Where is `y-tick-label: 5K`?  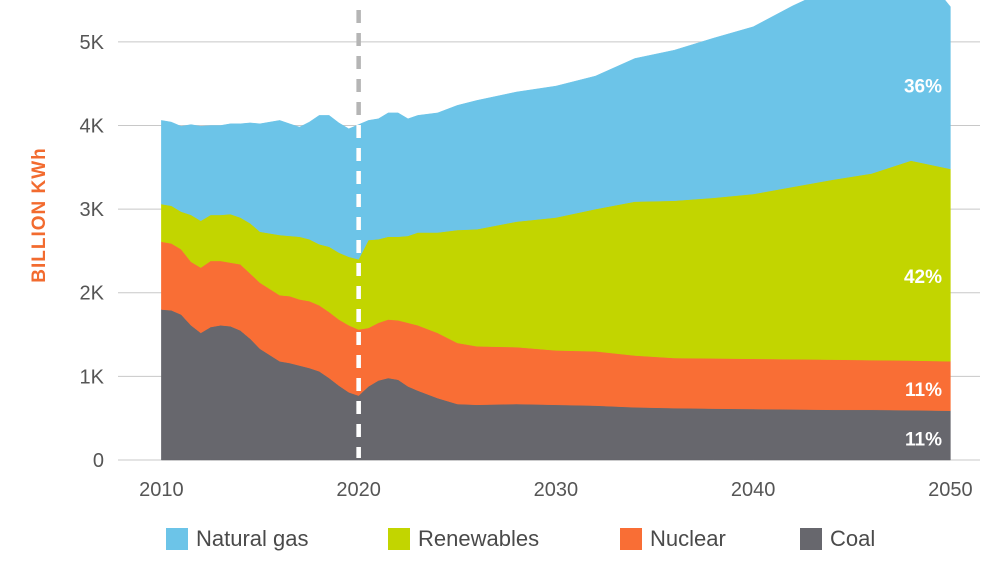
y-tick-label: 5K is located at coordinates (92, 43).